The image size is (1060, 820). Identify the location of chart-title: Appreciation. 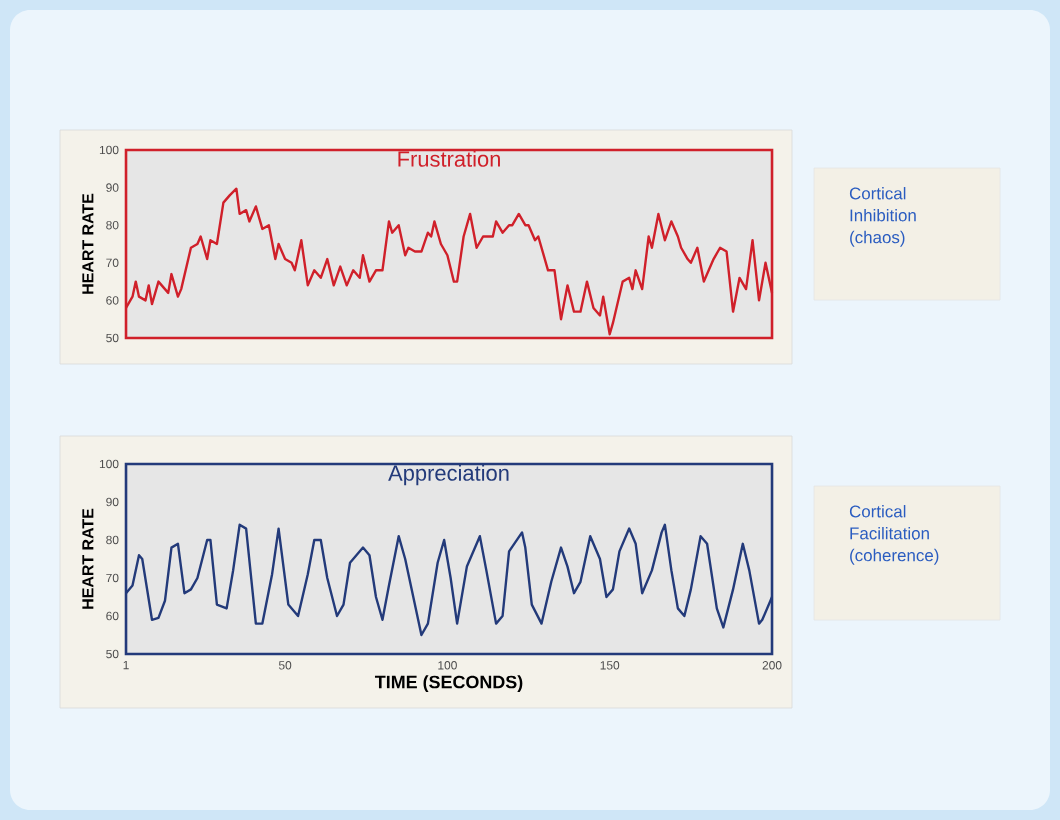
(448, 475).